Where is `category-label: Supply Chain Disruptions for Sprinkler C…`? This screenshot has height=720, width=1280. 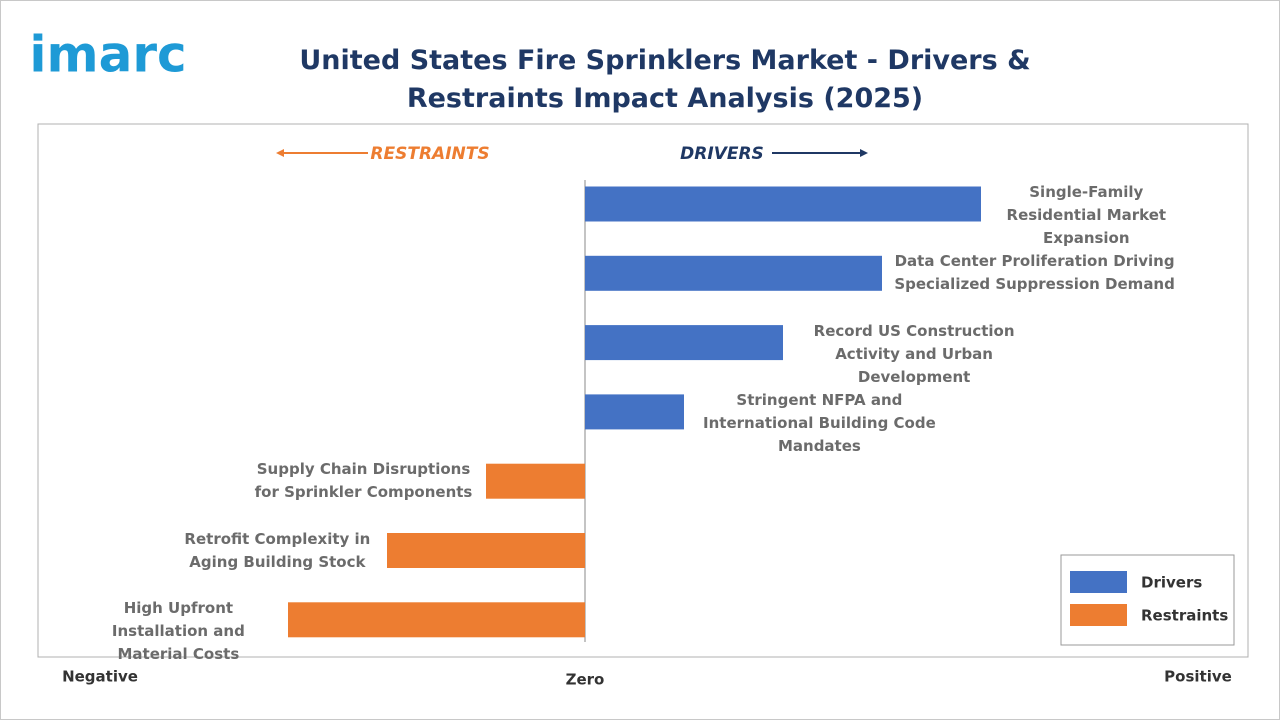 category-label: Supply Chain Disruptions for Sprinkler C… is located at coordinates (363, 481).